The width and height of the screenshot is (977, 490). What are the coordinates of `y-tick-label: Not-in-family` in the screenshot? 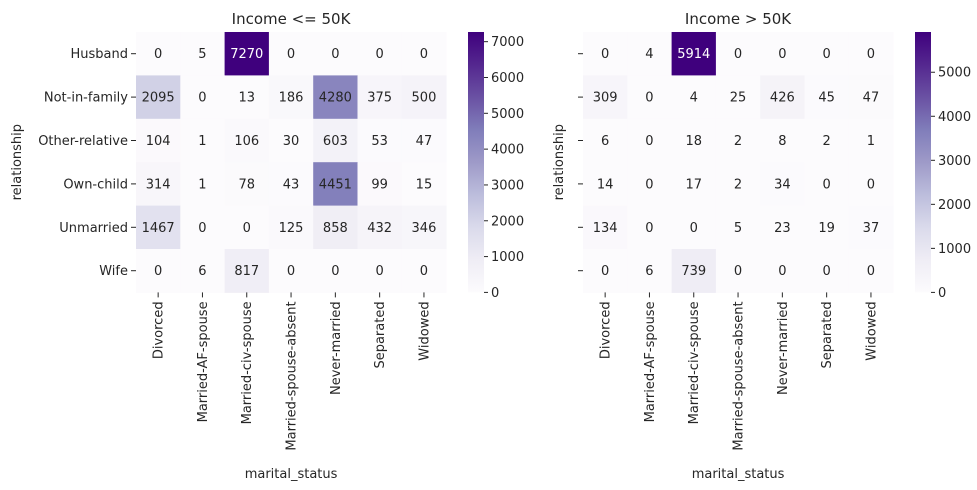 It's located at (86, 98).